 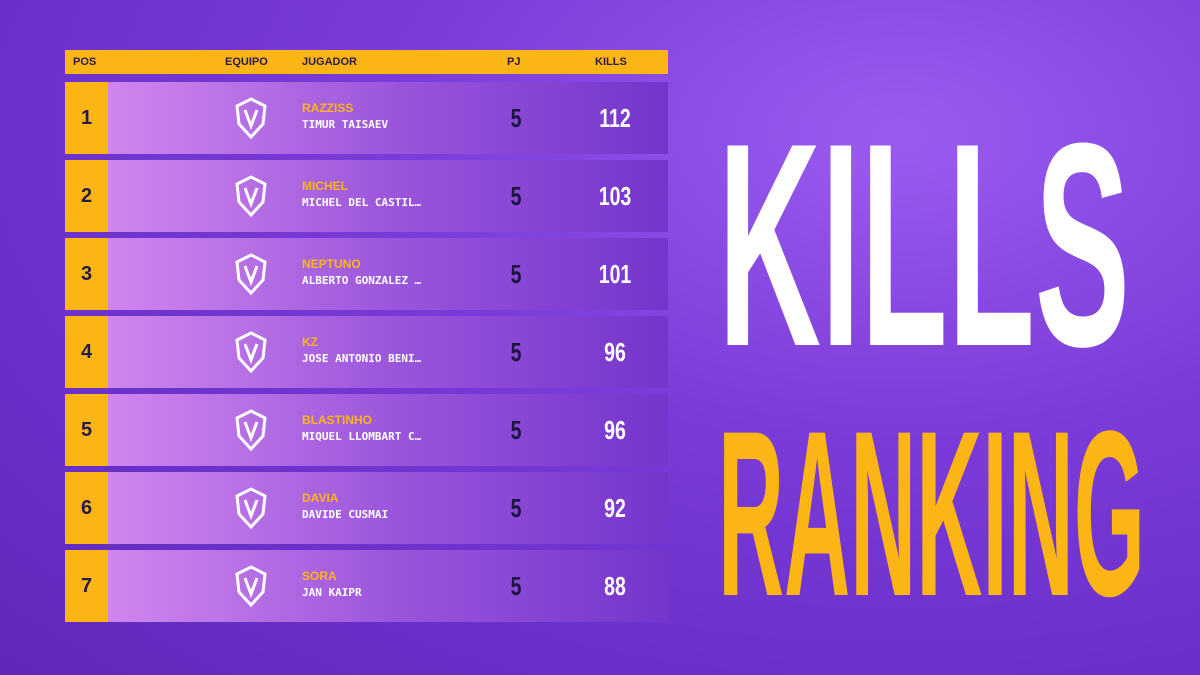 I want to click on player-nick: KZ, so click(x=310, y=342).